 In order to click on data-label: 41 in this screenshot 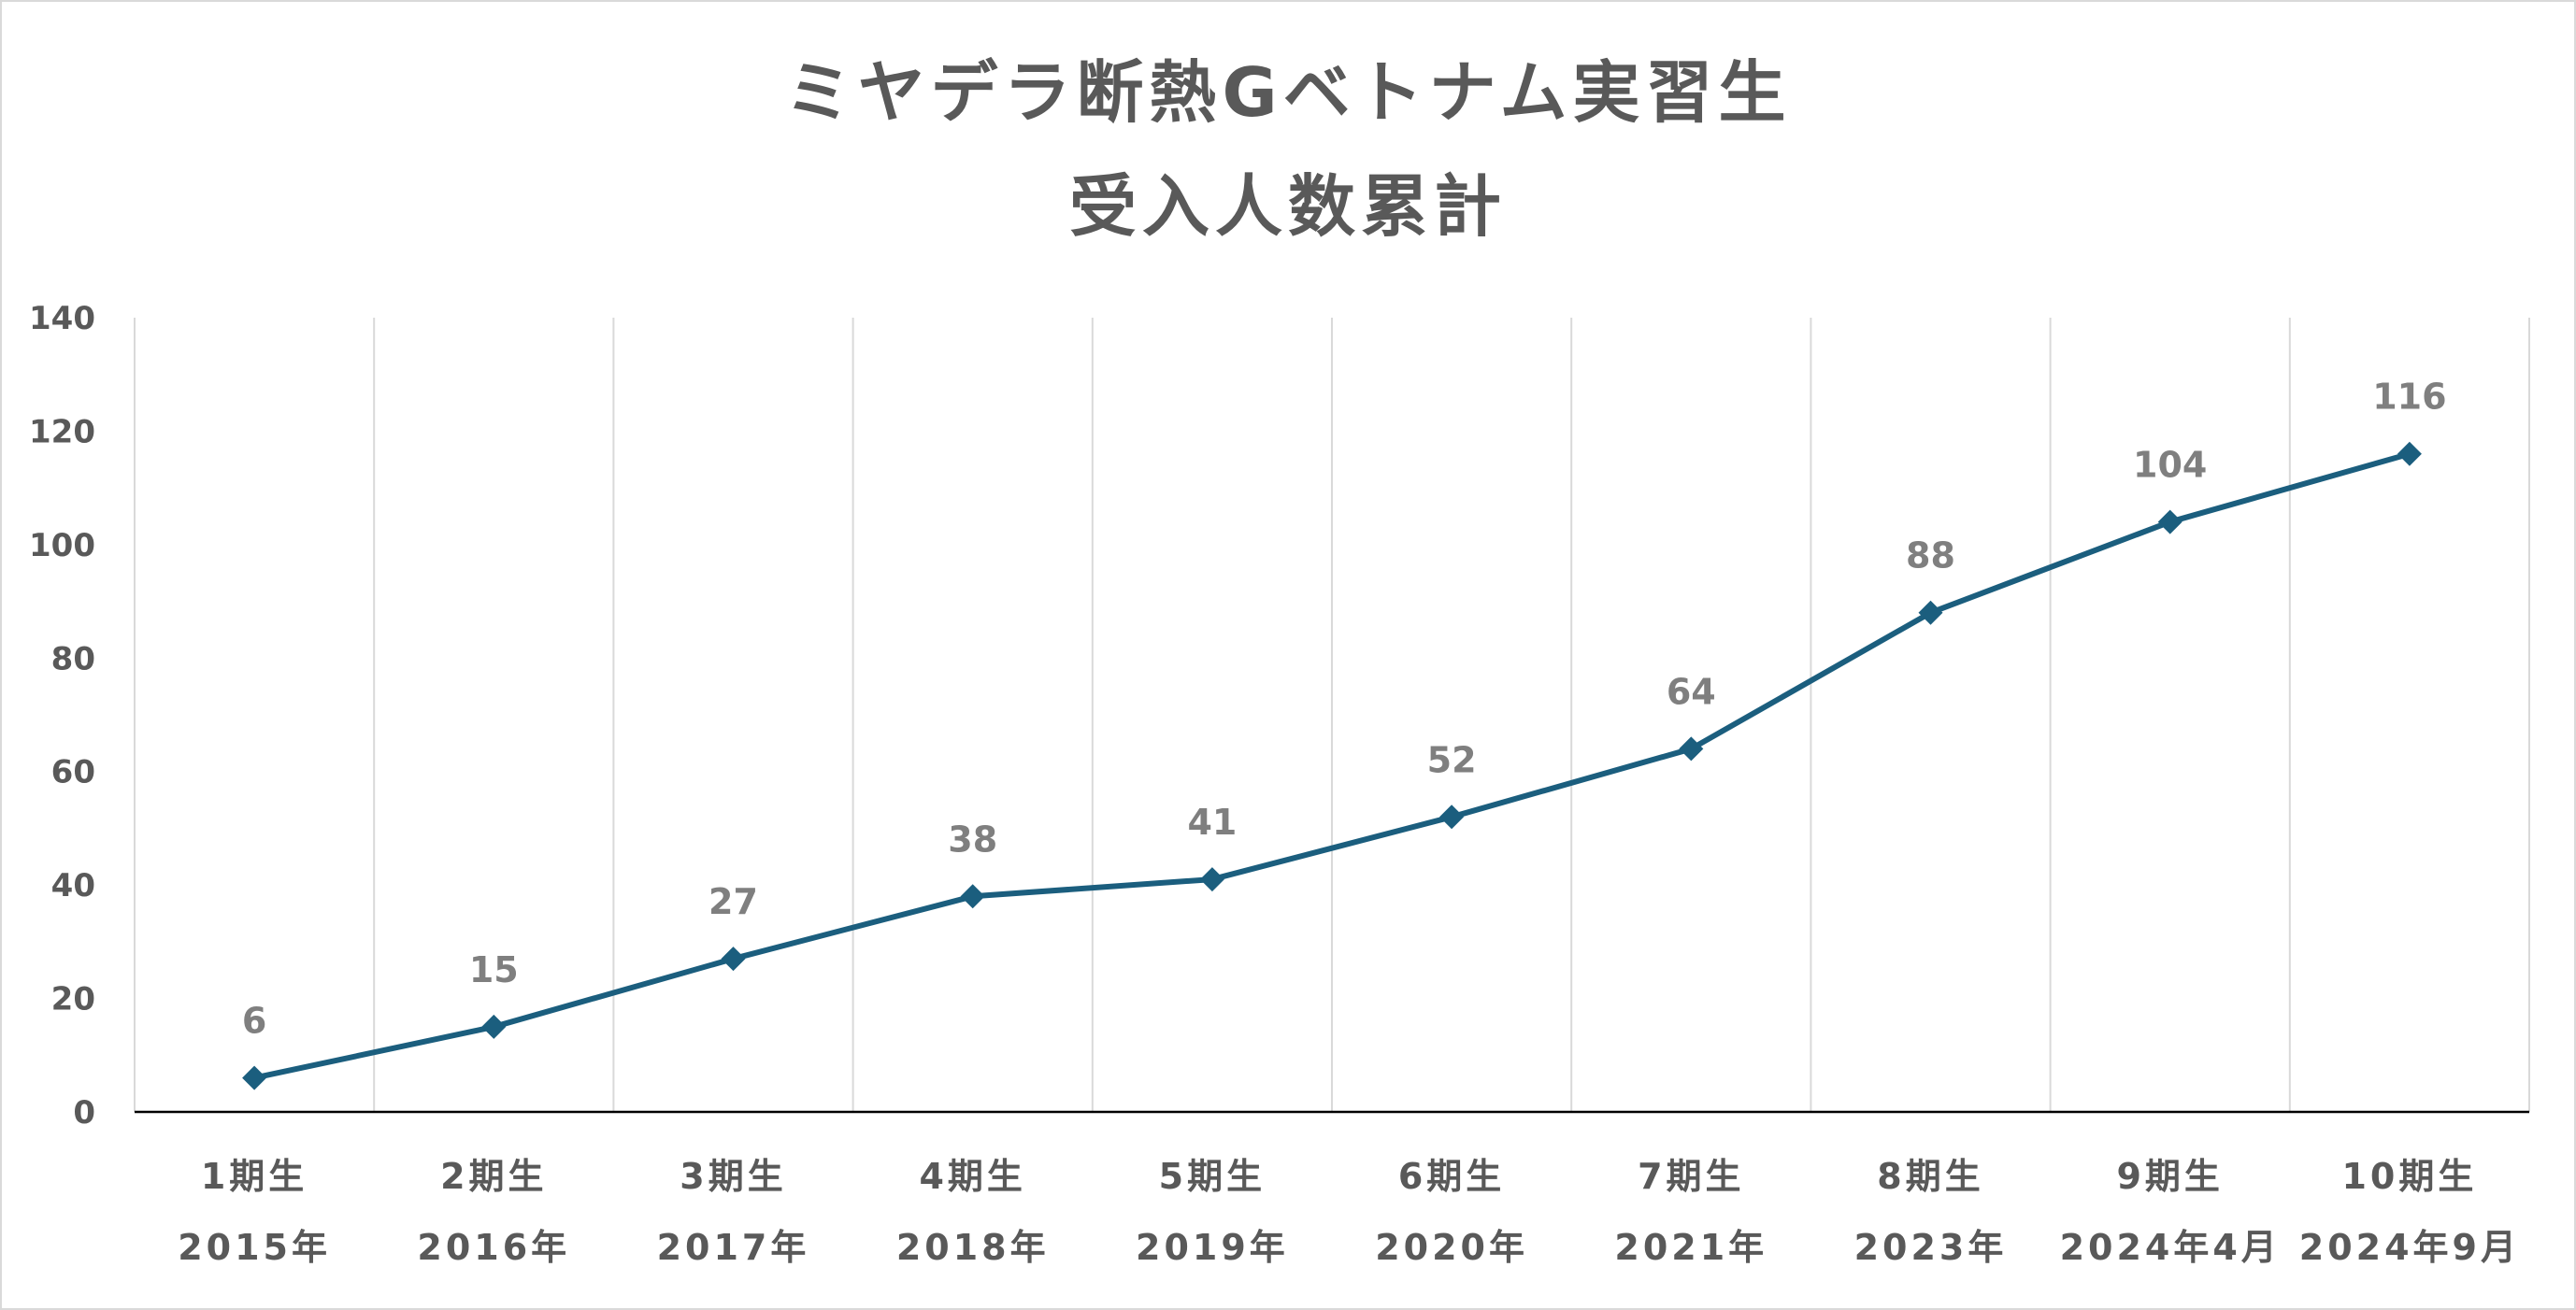, I will do `click(1212, 823)`.